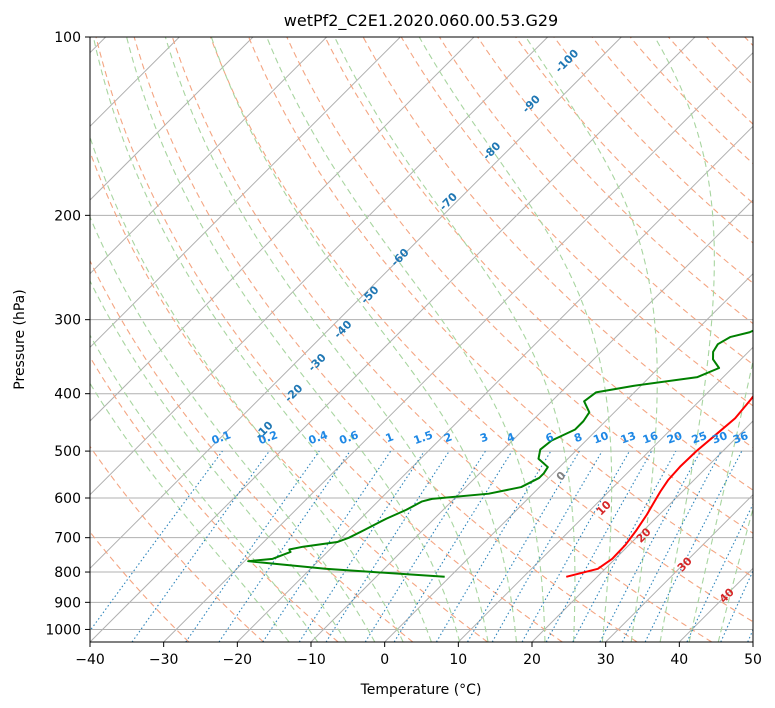 The height and width of the screenshot is (708, 775). Describe the element at coordinates (20, 339) in the screenshot. I see `y-axis-label: Pressure (hPa)` at that location.